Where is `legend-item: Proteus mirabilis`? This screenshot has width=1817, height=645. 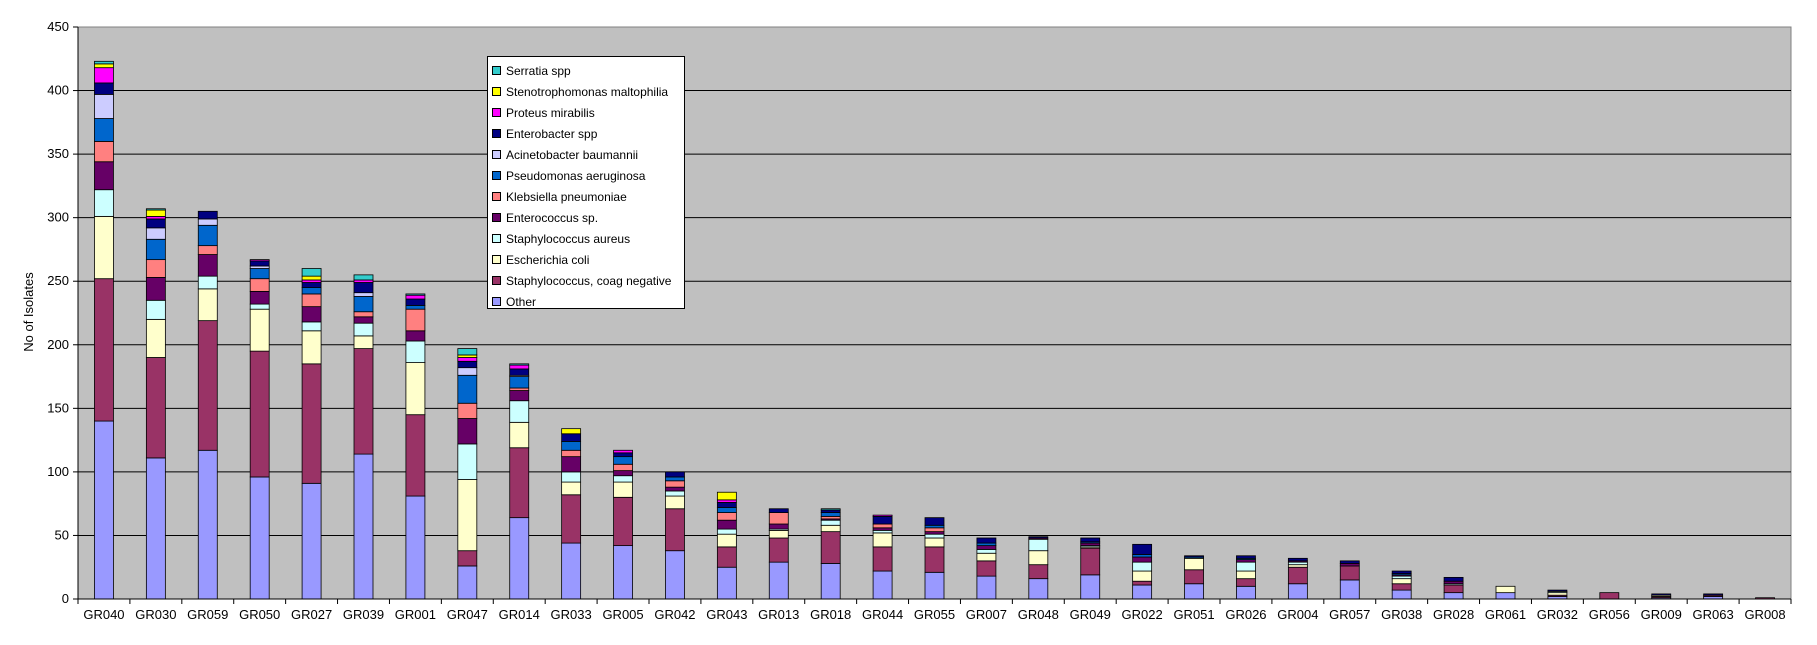 legend-item: Proteus mirabilis is located at coordinates (588, 112).